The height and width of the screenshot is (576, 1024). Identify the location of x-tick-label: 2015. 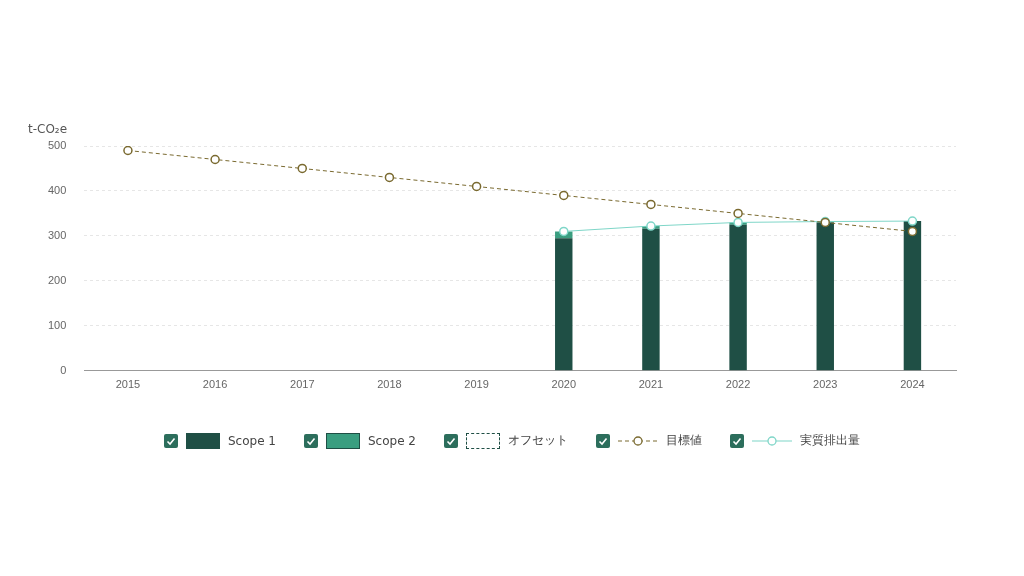
(128, 384).